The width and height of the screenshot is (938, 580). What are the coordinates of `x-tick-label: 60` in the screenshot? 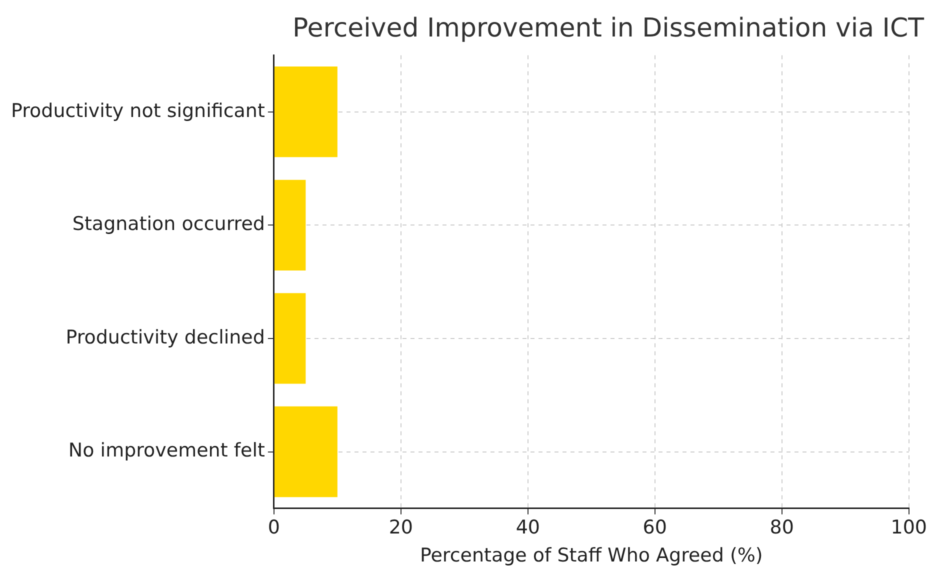 It's located at (654, 527).